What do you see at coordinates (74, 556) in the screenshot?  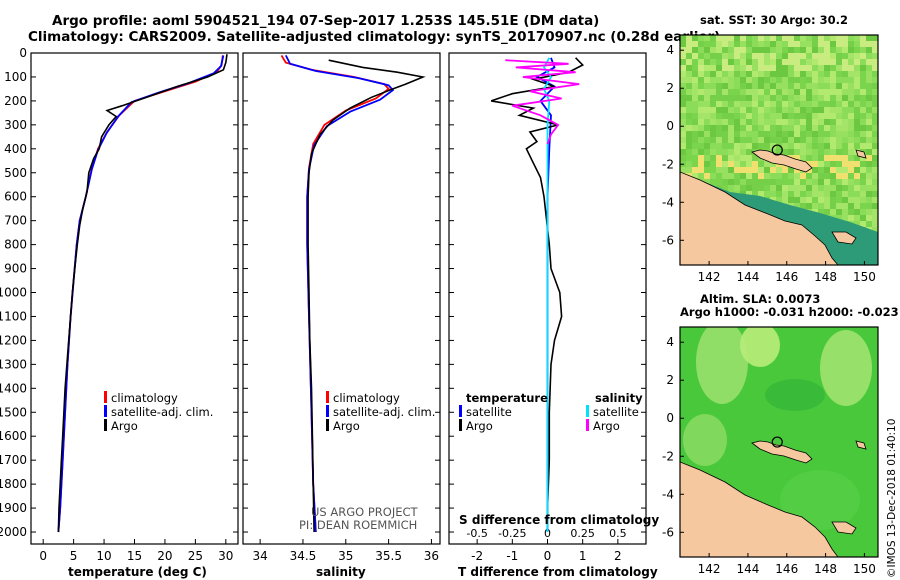 I see `x-tick-label: 5` at bounding box center [74, 556].